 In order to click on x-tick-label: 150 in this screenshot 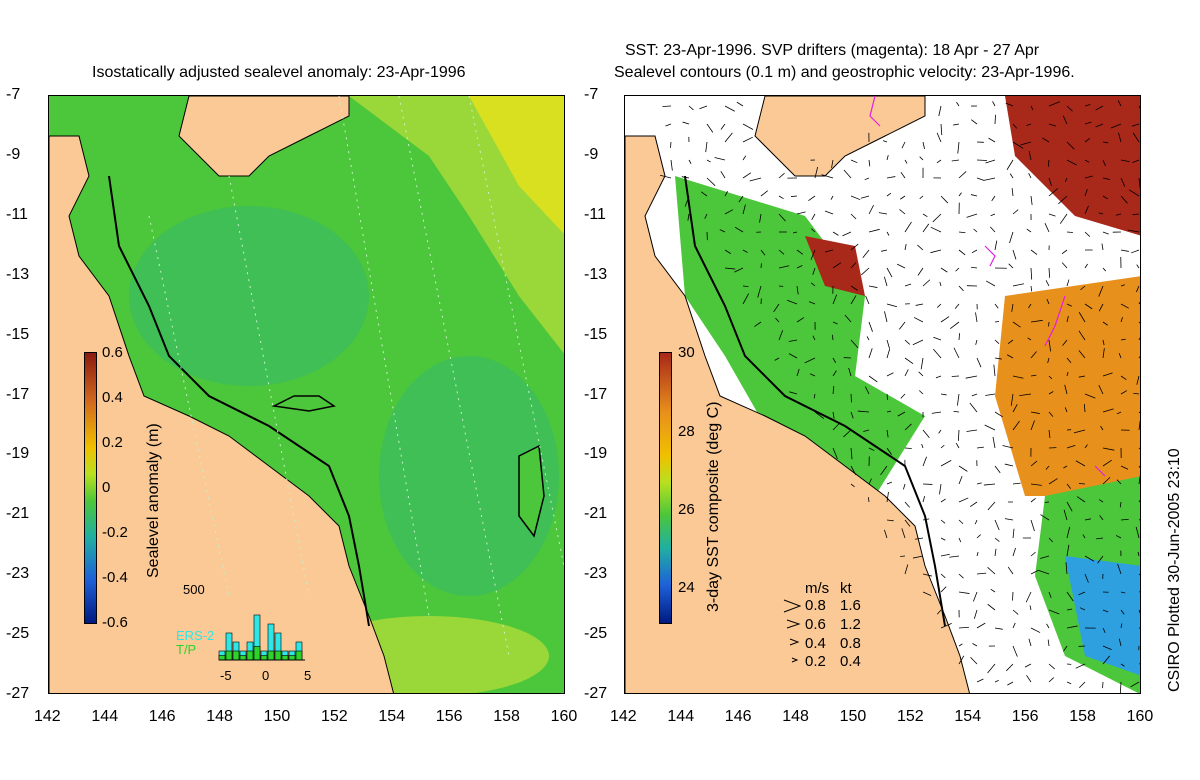, I will do `click(853, 716)`.